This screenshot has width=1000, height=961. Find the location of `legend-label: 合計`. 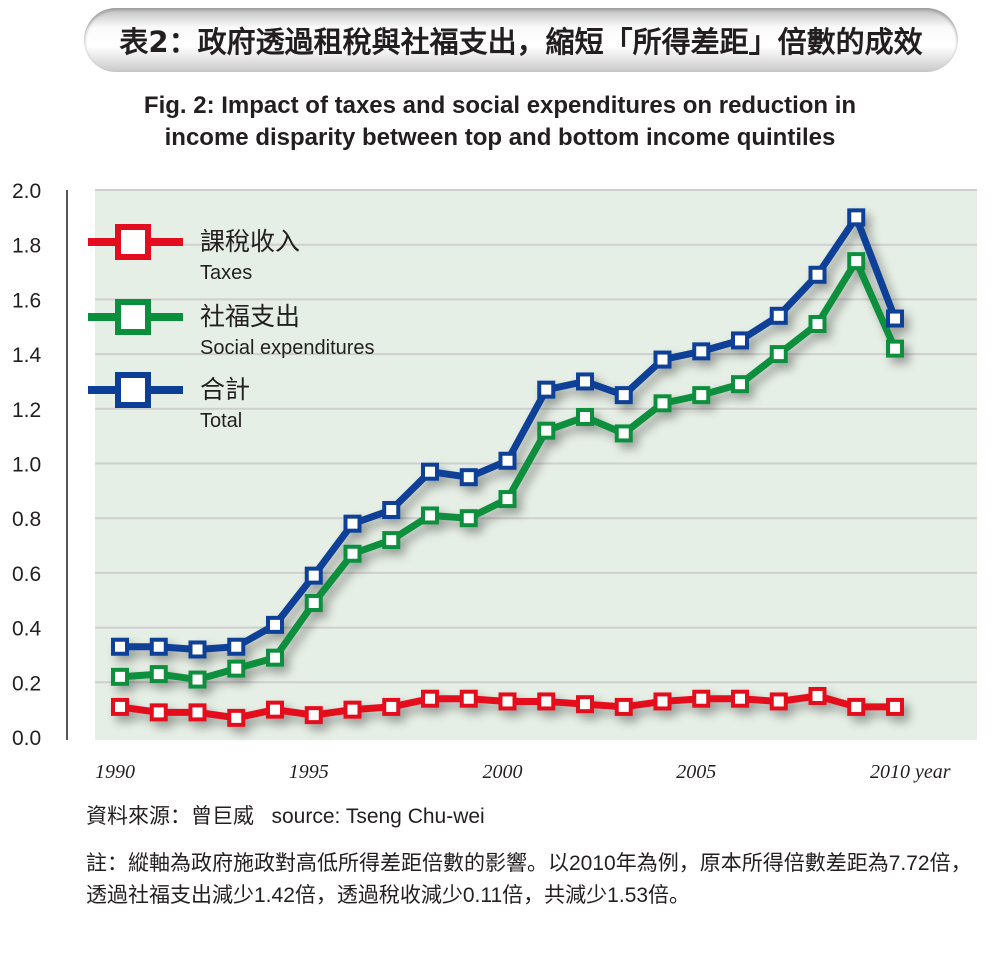

legend-label: 合計 is located at coordinates (225, 389).